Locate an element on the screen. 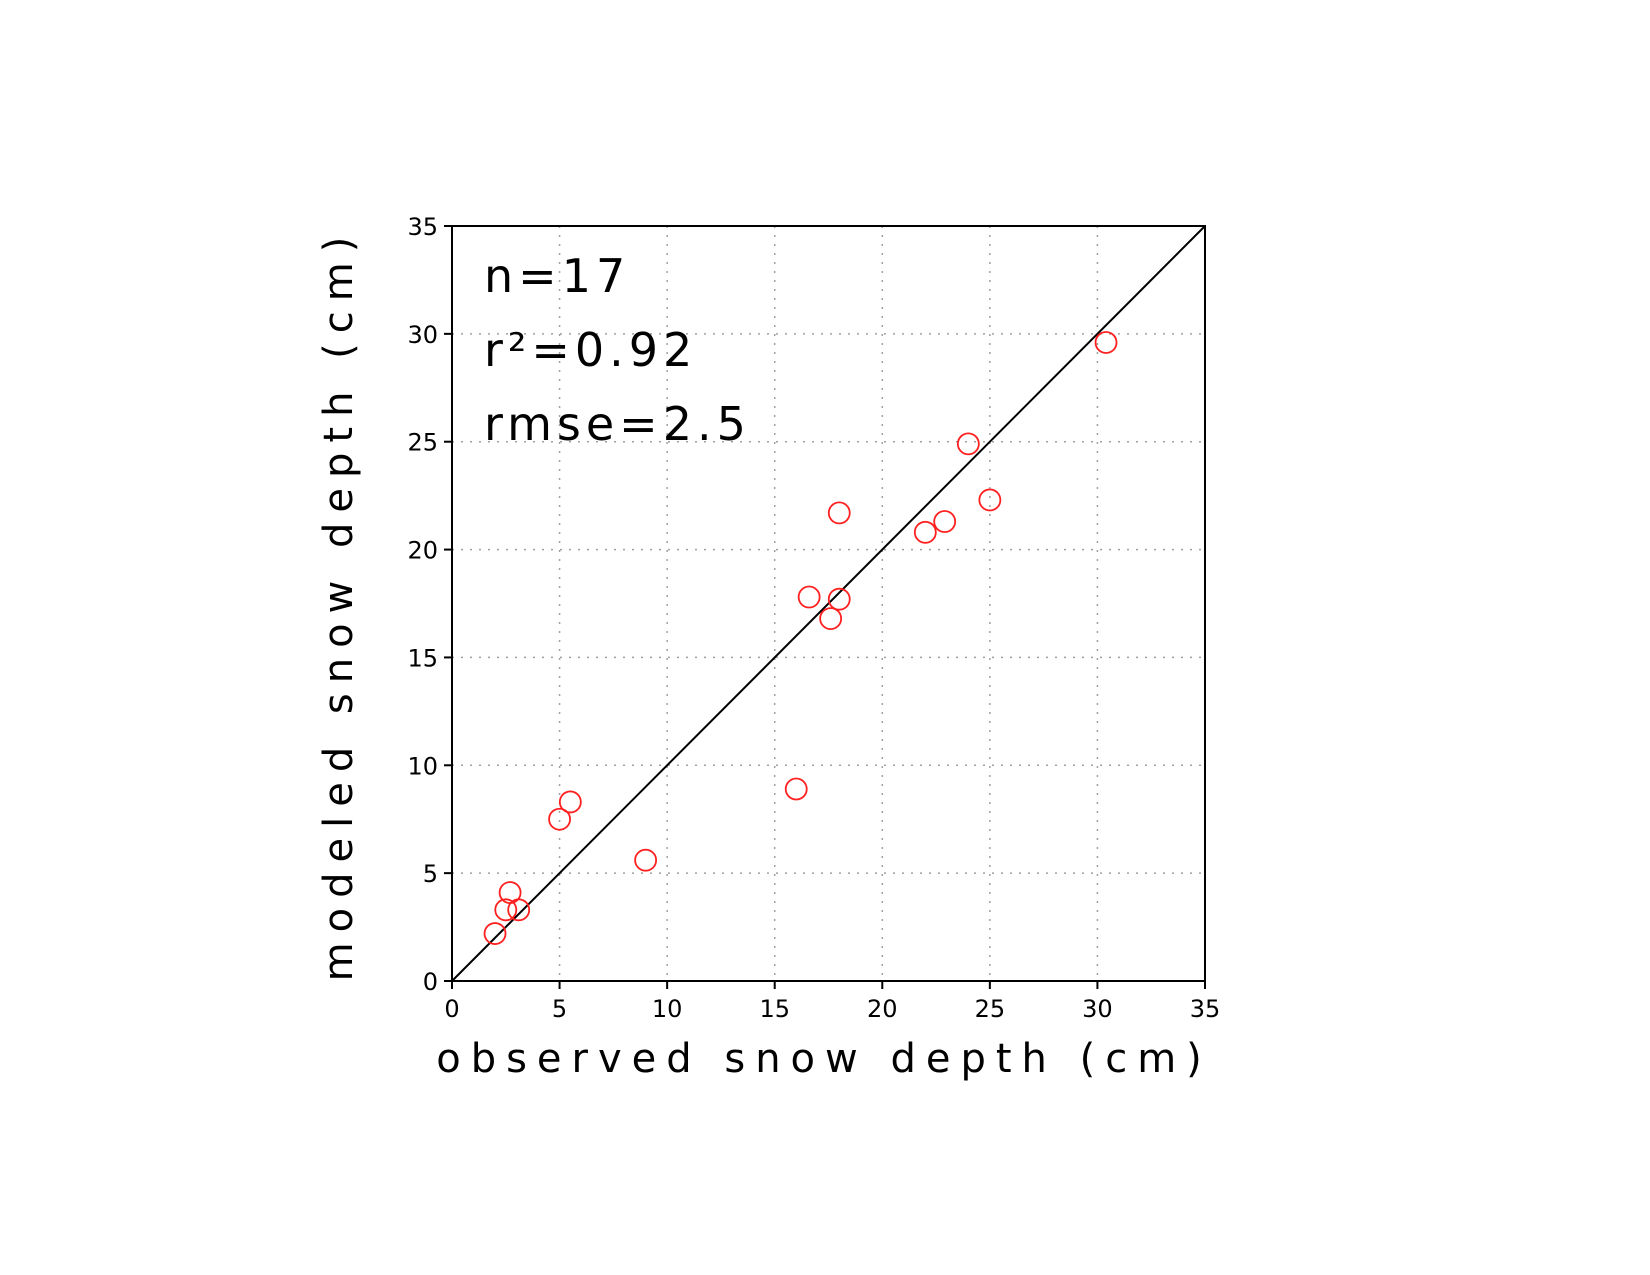  y-tick-label: 10 is located at coordinates (422, 766).